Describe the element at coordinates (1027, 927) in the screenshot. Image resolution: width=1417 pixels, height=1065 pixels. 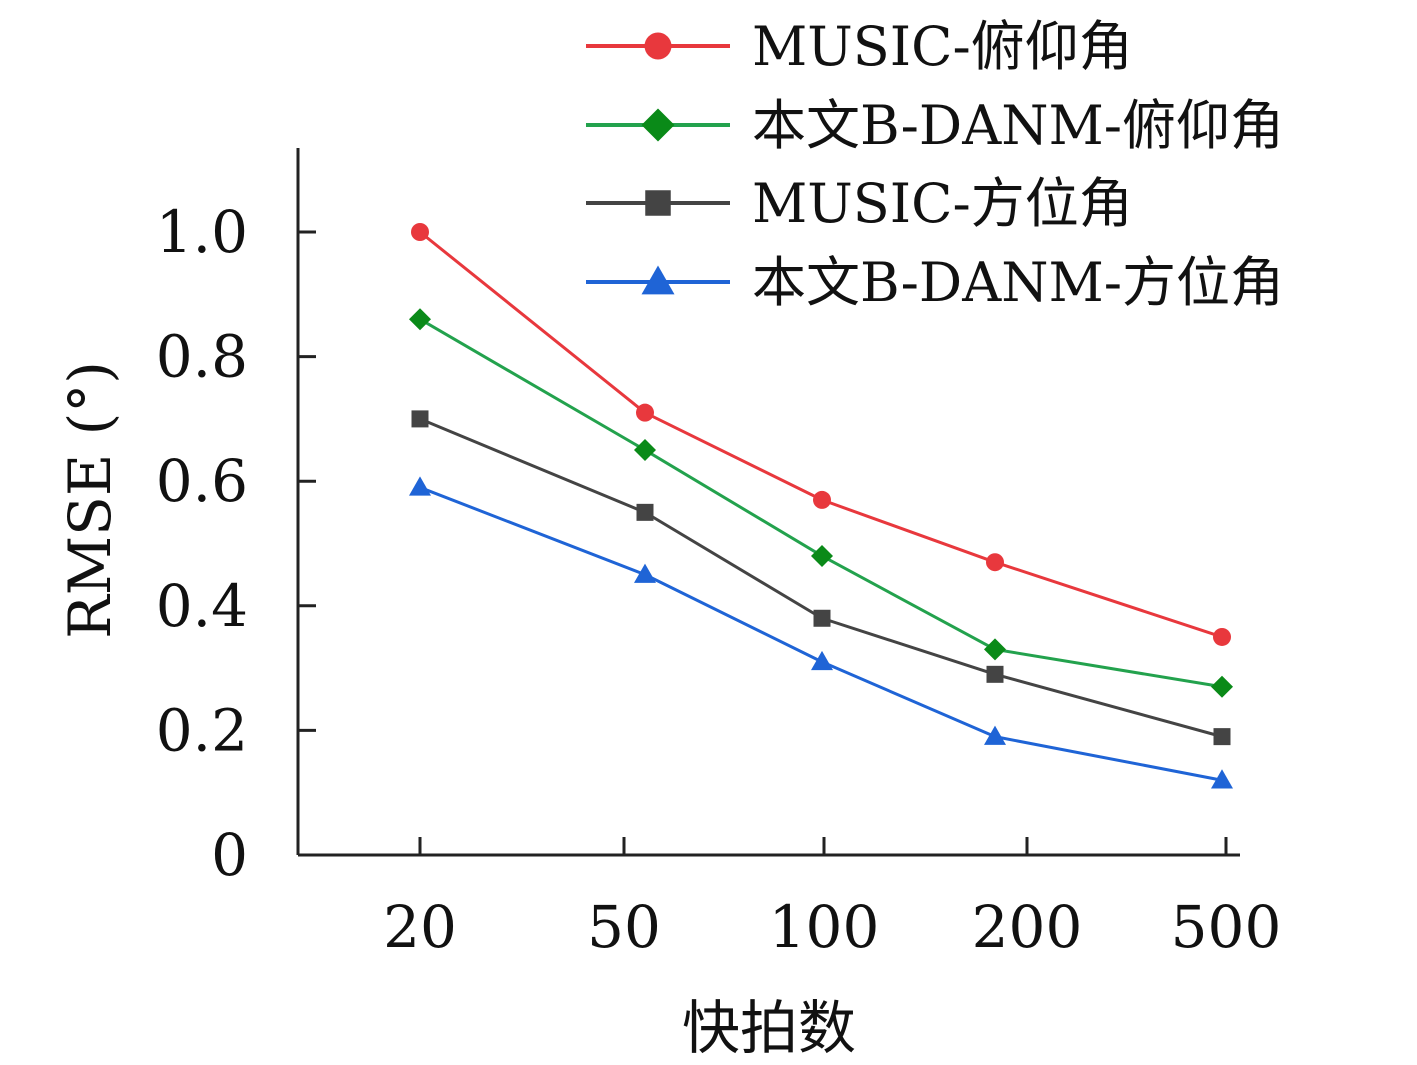
I see `x-tick-label: 200` at that location.